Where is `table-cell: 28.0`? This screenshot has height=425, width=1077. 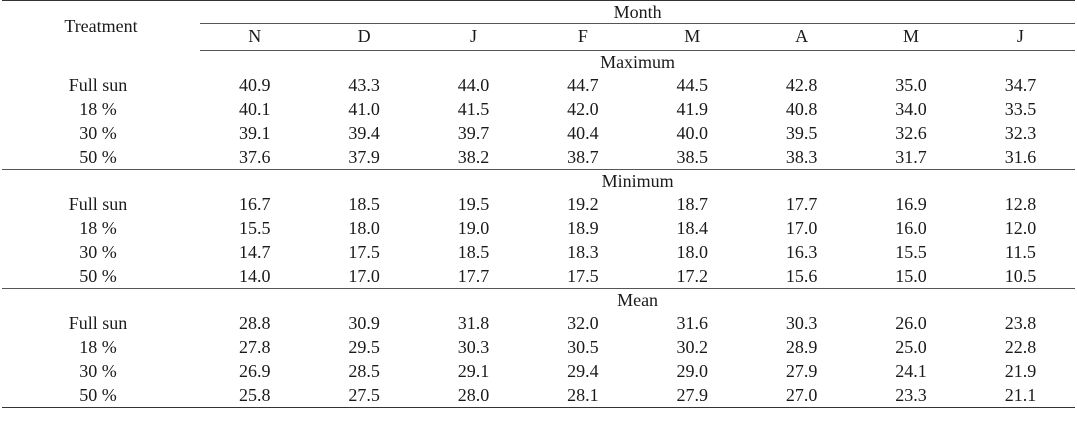
table-cell: 28.0 is located at coordinates (473, 395).